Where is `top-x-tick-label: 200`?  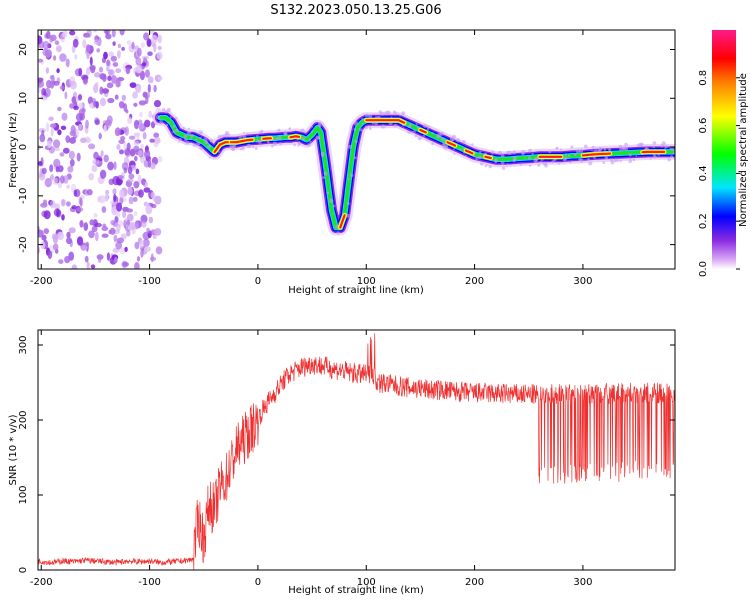
top-x-tick-label: 200 is located at coordinates (474, 281).